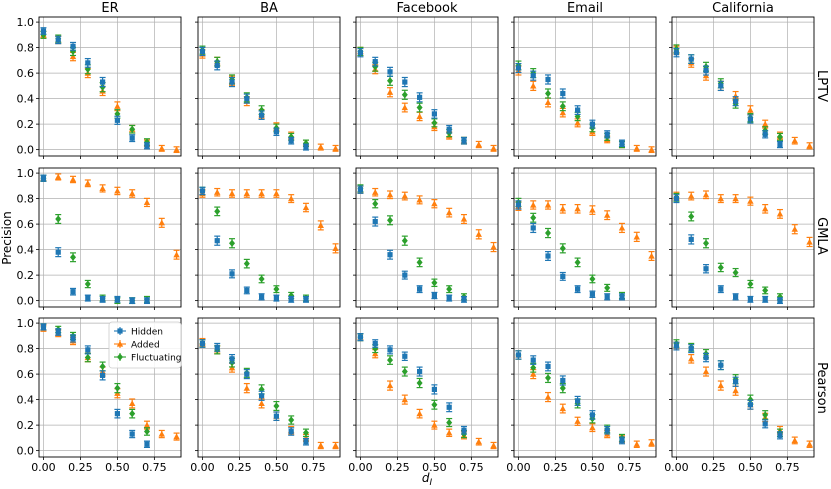  Describe the element at coordinates (117, 467) in the screenshot. I see `x-tick-label: 0.50` at that location.